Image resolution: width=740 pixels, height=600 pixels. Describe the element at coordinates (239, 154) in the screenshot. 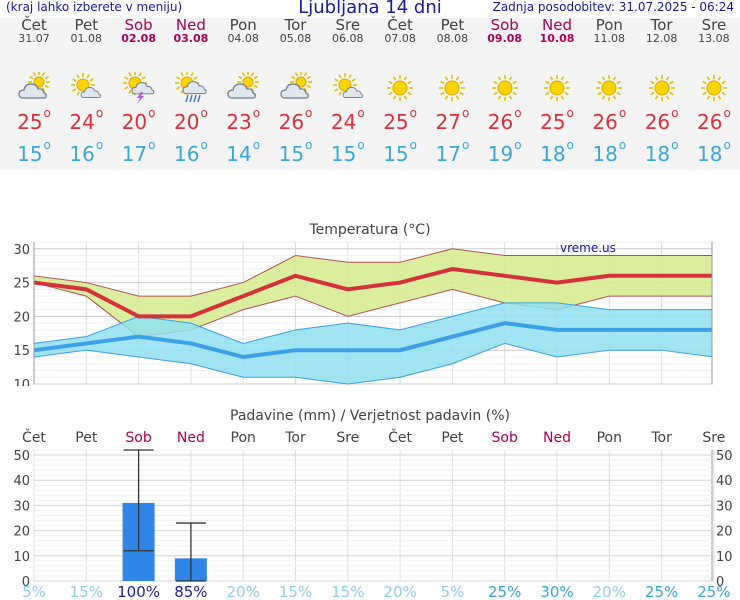

I see `min-temp-value: 14` at that location.